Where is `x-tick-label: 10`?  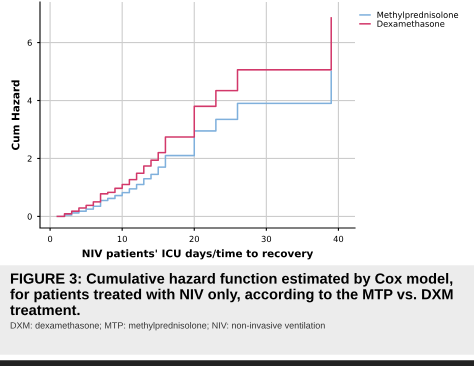 x-tick-label: 10 is located at coordinates (122, 239).